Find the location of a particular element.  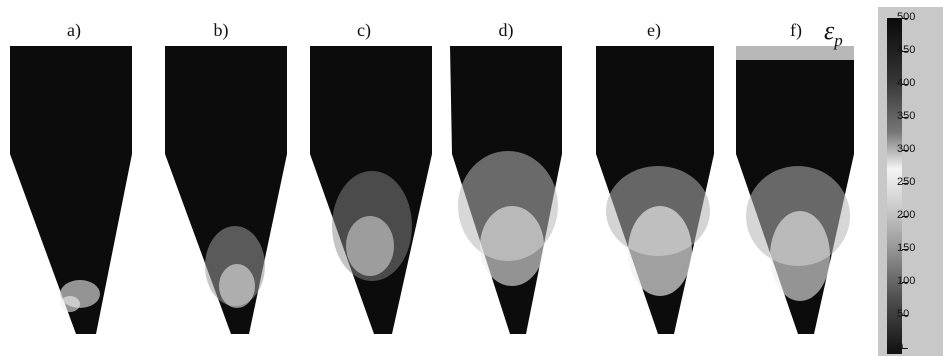

colorbar-tick-label: 450 is located at coordinates (906, 50).